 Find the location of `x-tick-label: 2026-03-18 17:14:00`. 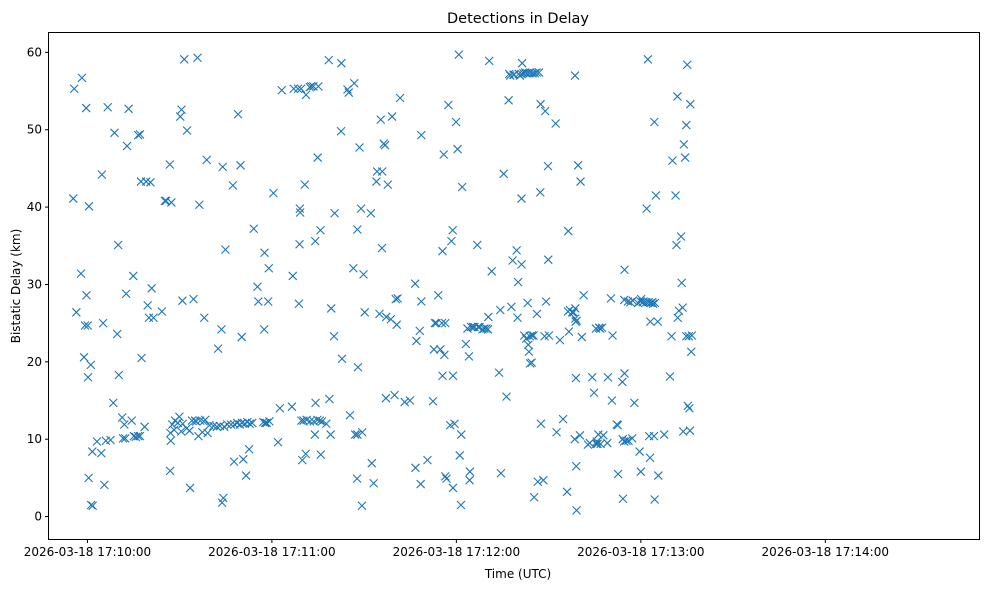

x-tick-label: 2026-03-18 17:14:00 is located at coordinates (825, 552).